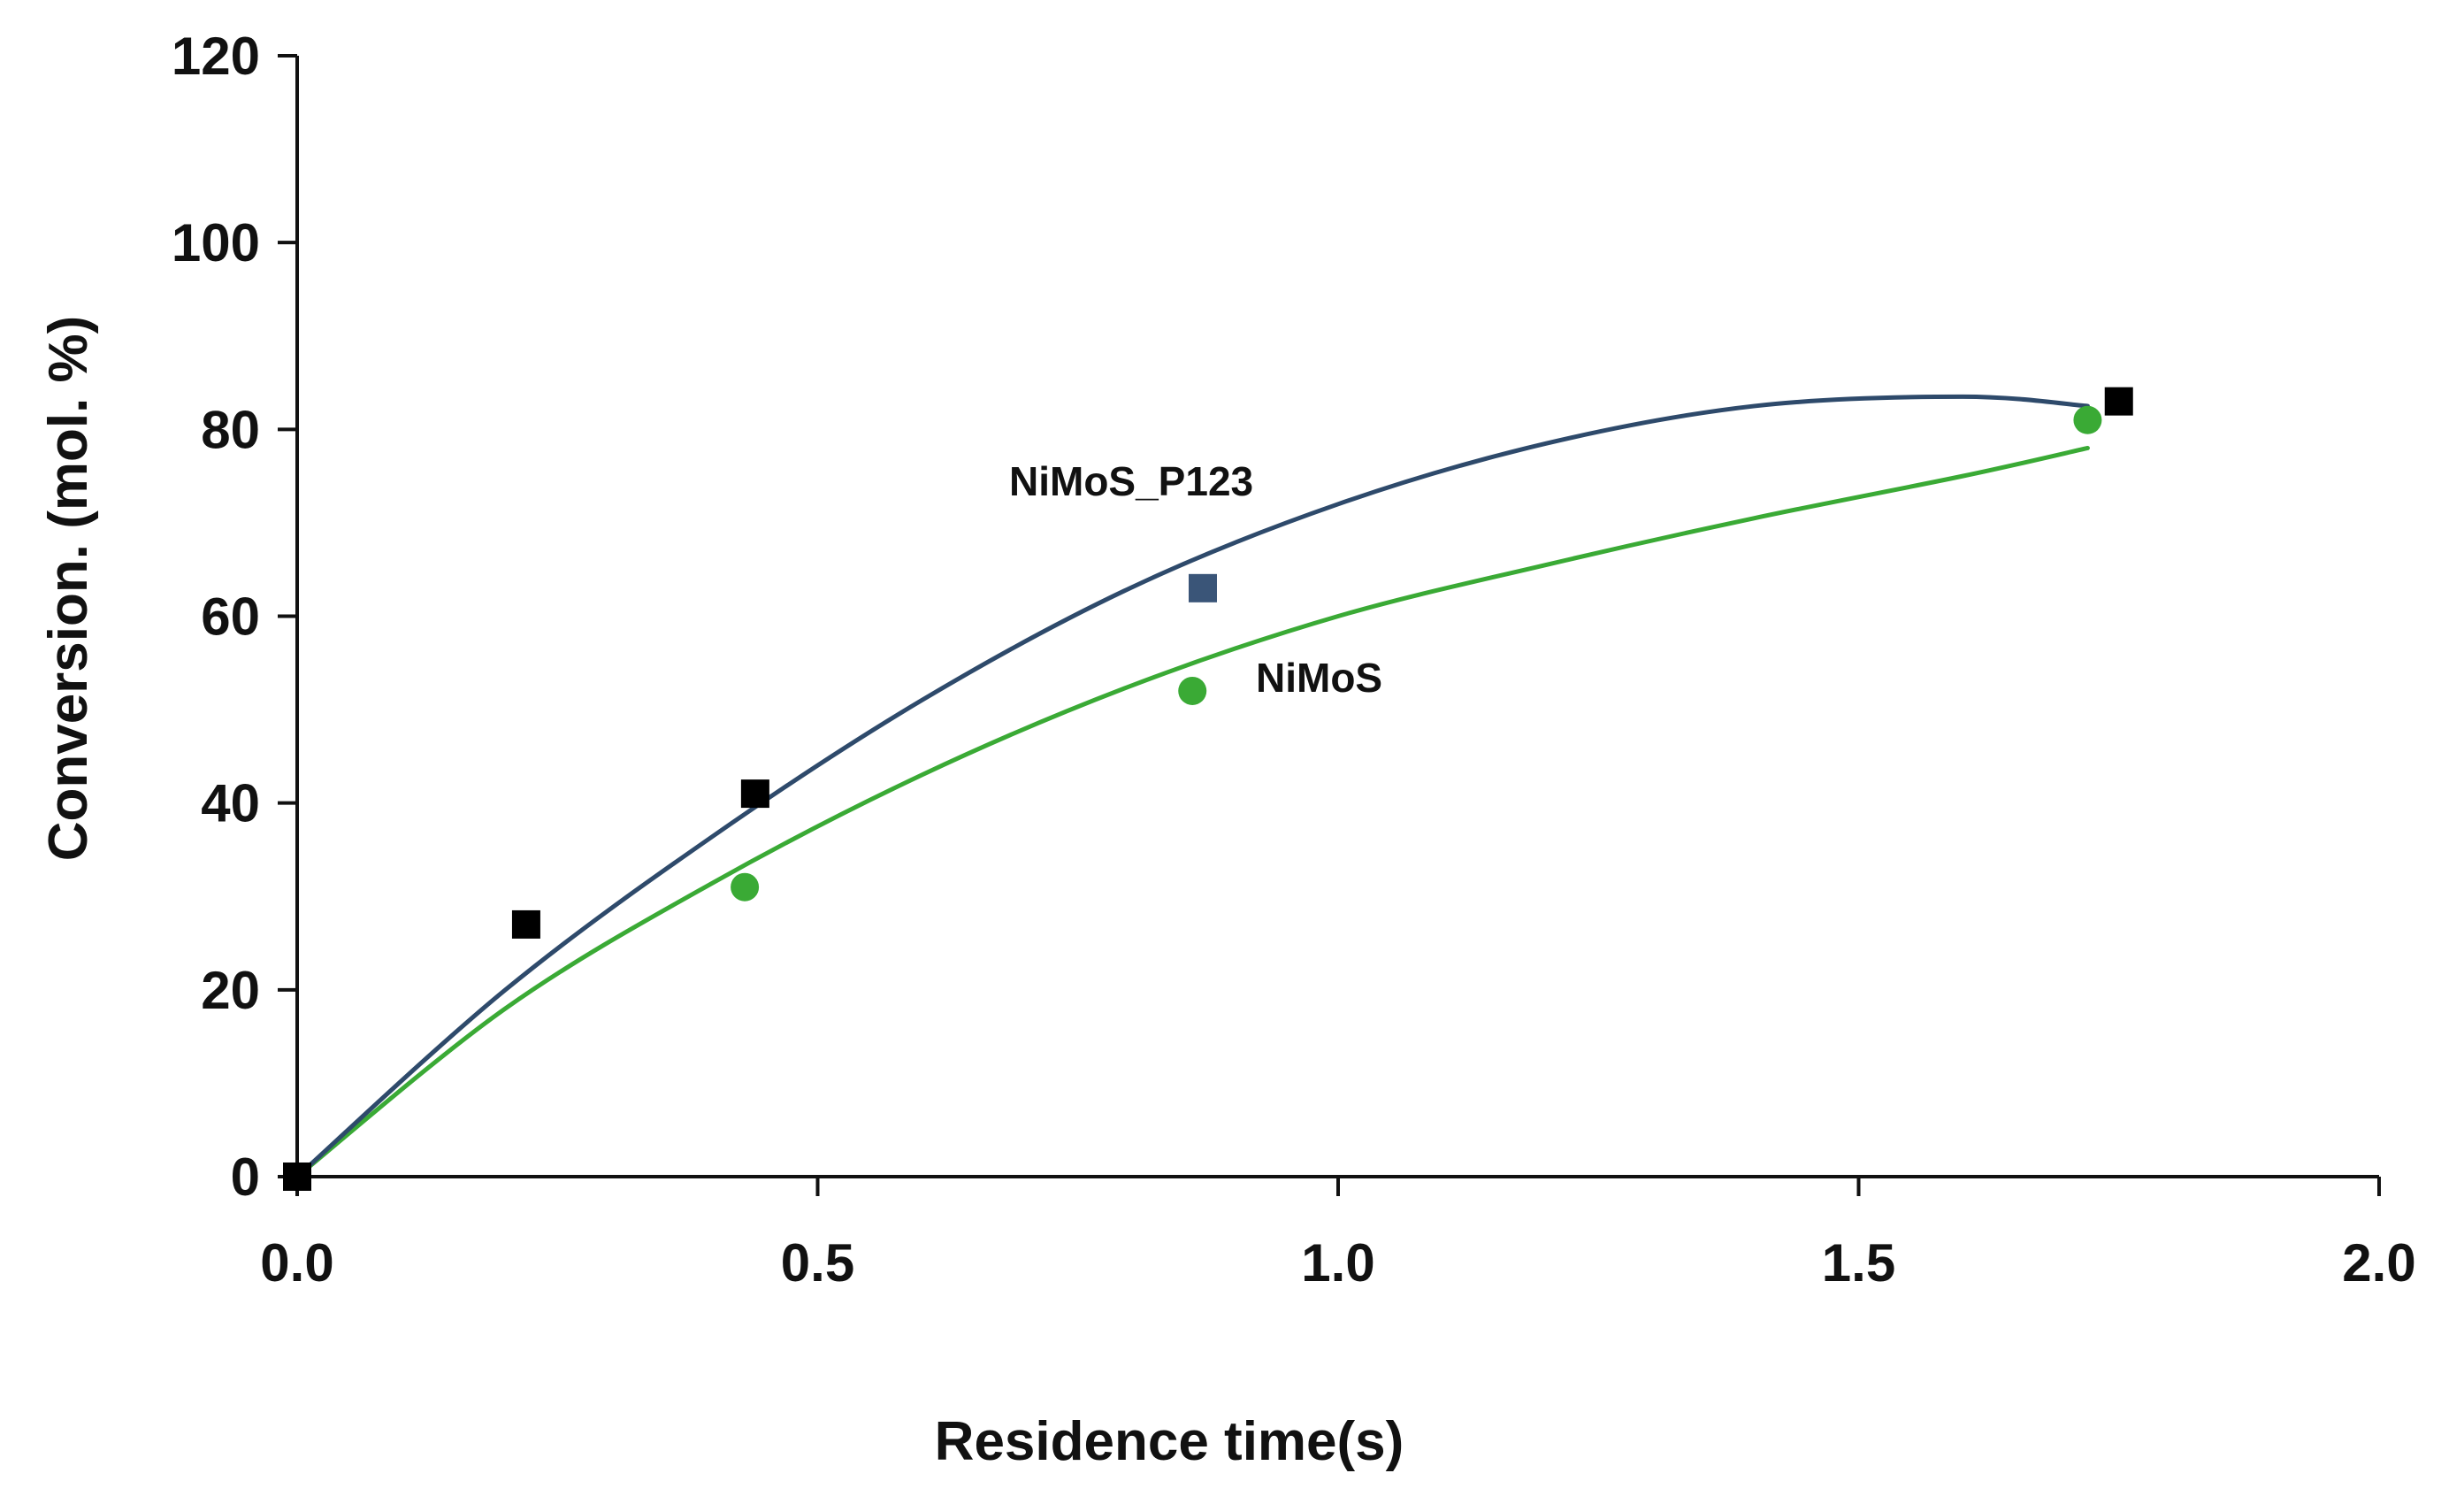 Image resolution: width=2464 pixels, height=1504 pixels. Describe the element at coordinates (2378, 1263) in the screenshot. I see `x-tick-label: 2.0` at that location.